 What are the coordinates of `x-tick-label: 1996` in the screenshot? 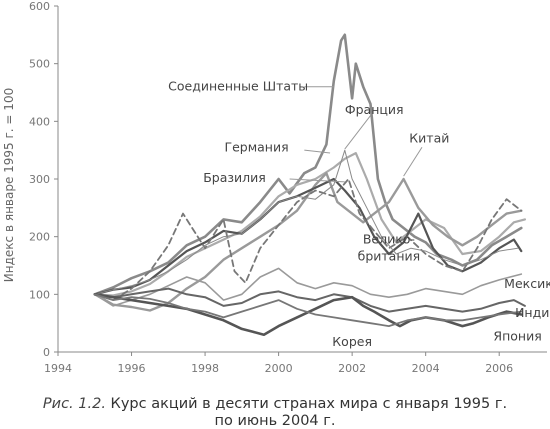 It's located at (132, 368).